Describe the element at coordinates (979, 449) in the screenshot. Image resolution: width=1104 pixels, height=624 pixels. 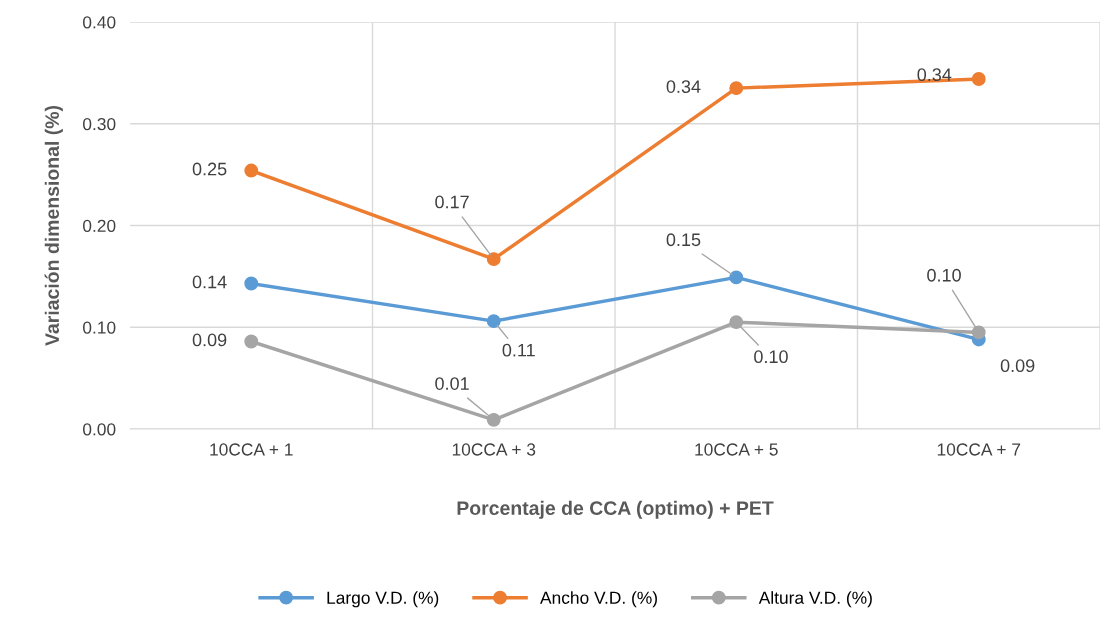
I see `x-tick-label: 10CCA + 7` at that location.